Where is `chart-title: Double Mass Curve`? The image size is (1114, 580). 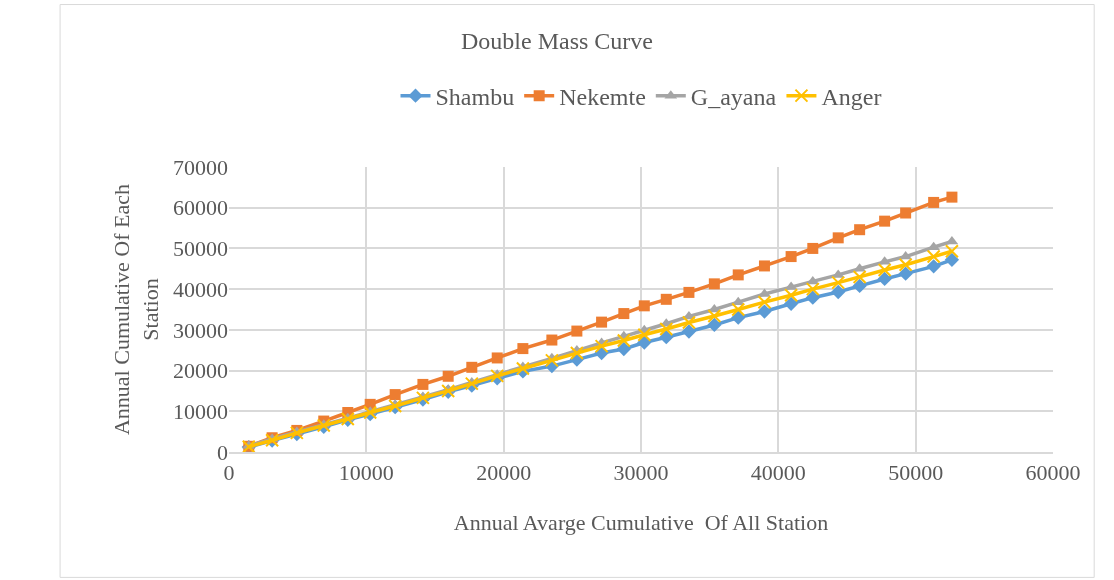 chart-title: Double Mass Curve is located at coordinates (557, 41).